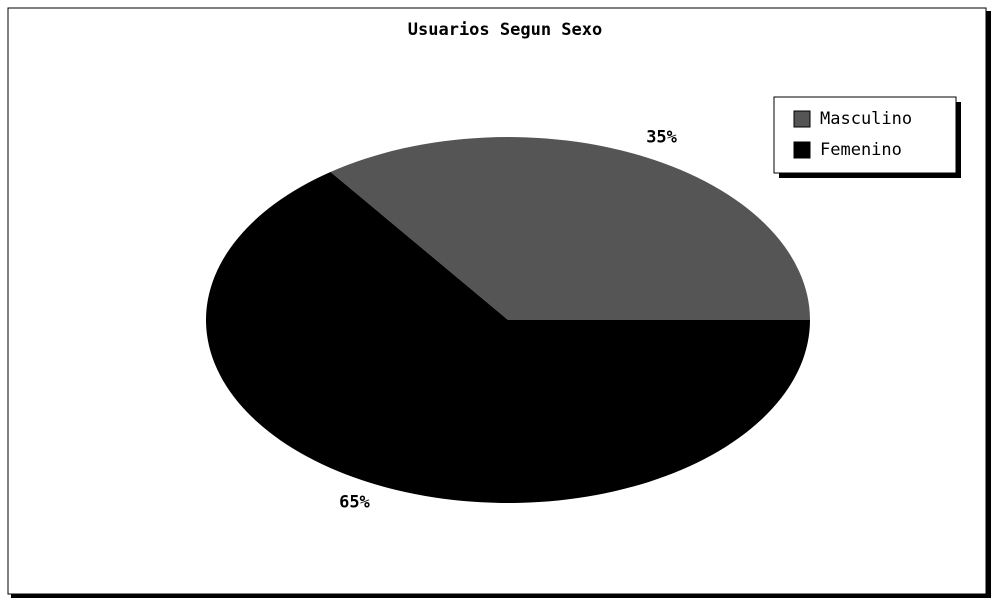 This screenshot has height=601, width=993. I want to click on legend-box, so click(865, 135).